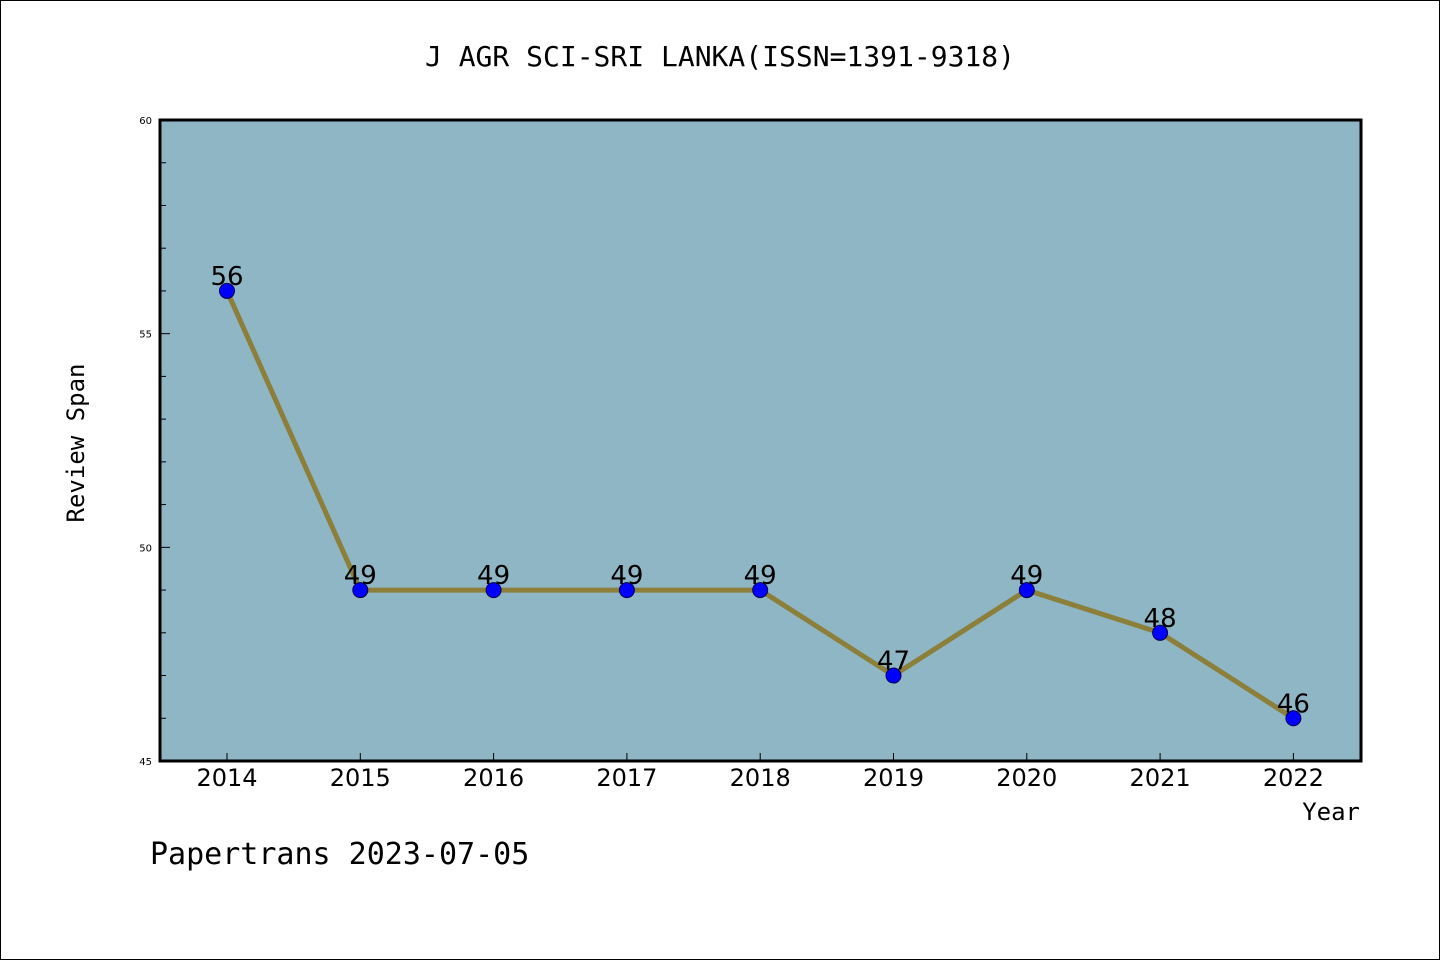 Image resolution: width=1440 pixels, height=960 pixels. I want to click on footer-date-stamp: Papertrans 2023-07-05, so click(339, 854).